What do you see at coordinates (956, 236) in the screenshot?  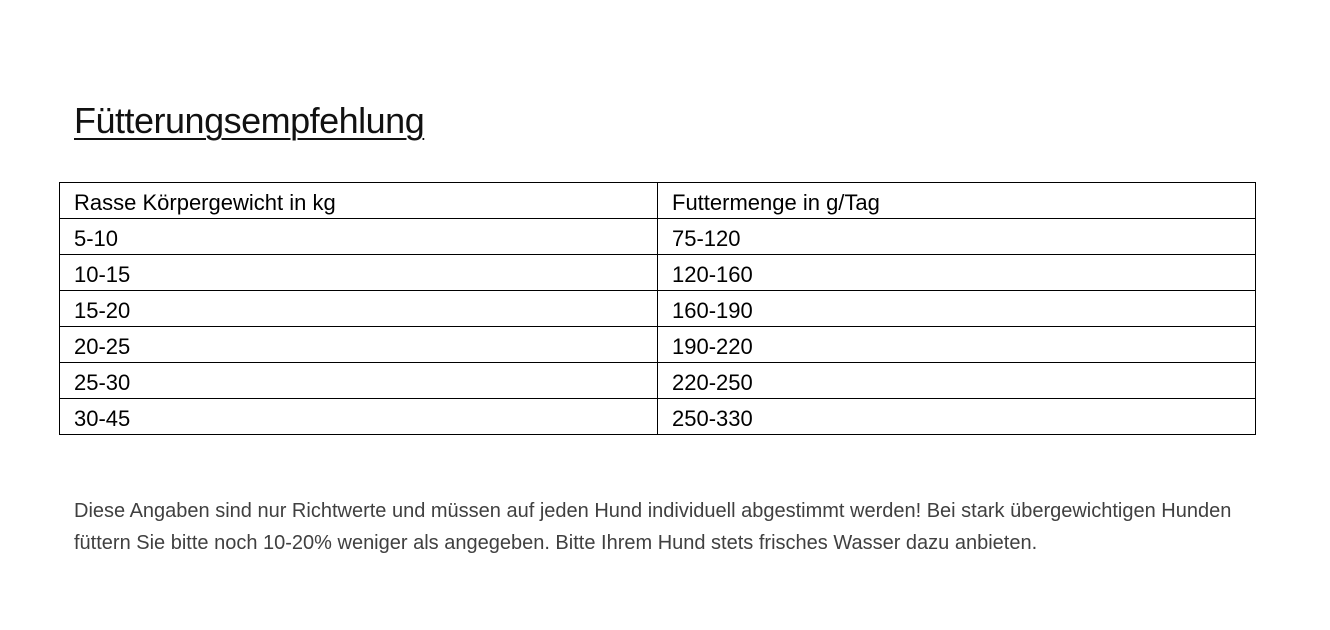 I see `amount-cell: 75-120` at bounding box center [956, 236].